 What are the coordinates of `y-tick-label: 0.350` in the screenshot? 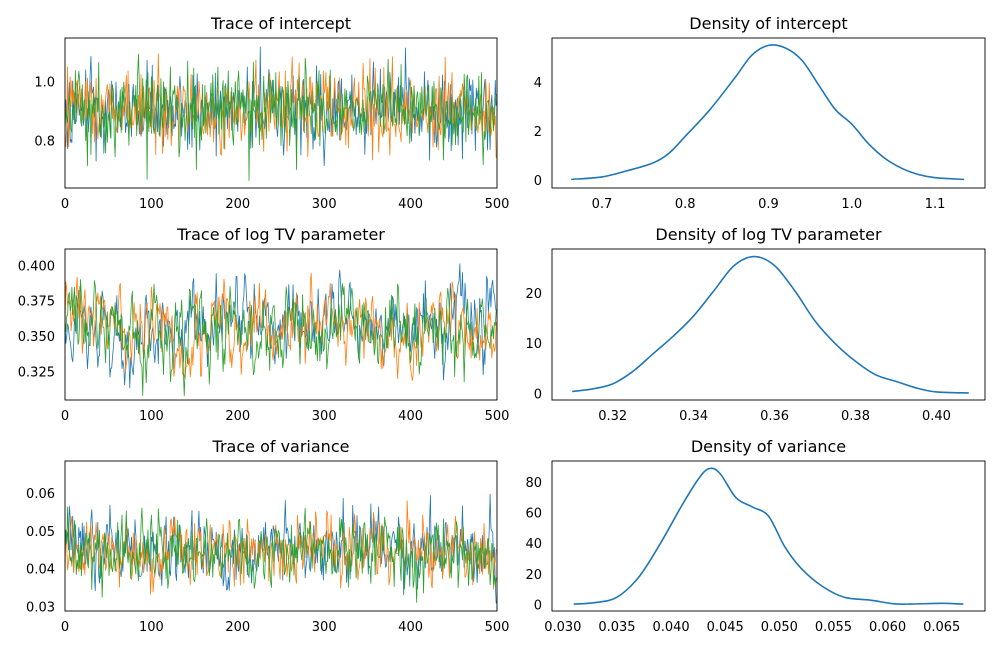 It's located at (36, 337).